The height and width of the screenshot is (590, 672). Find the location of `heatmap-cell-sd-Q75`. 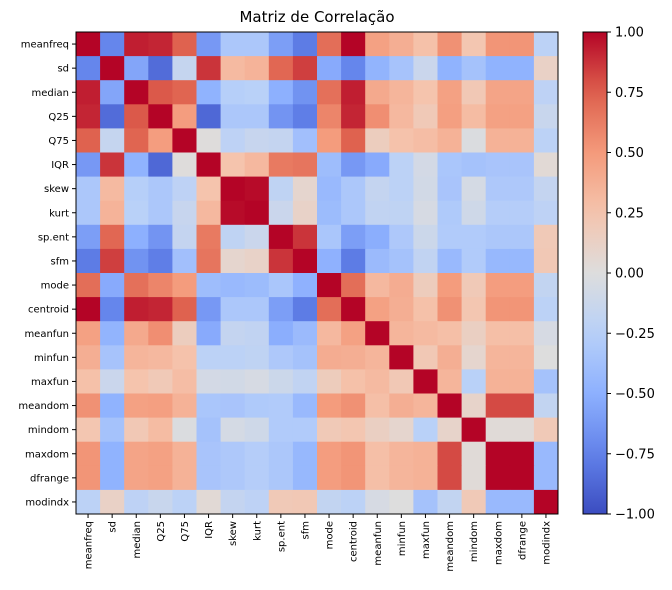

heatmap-cell-sd-Q75 is located at coordinates (184, 68).